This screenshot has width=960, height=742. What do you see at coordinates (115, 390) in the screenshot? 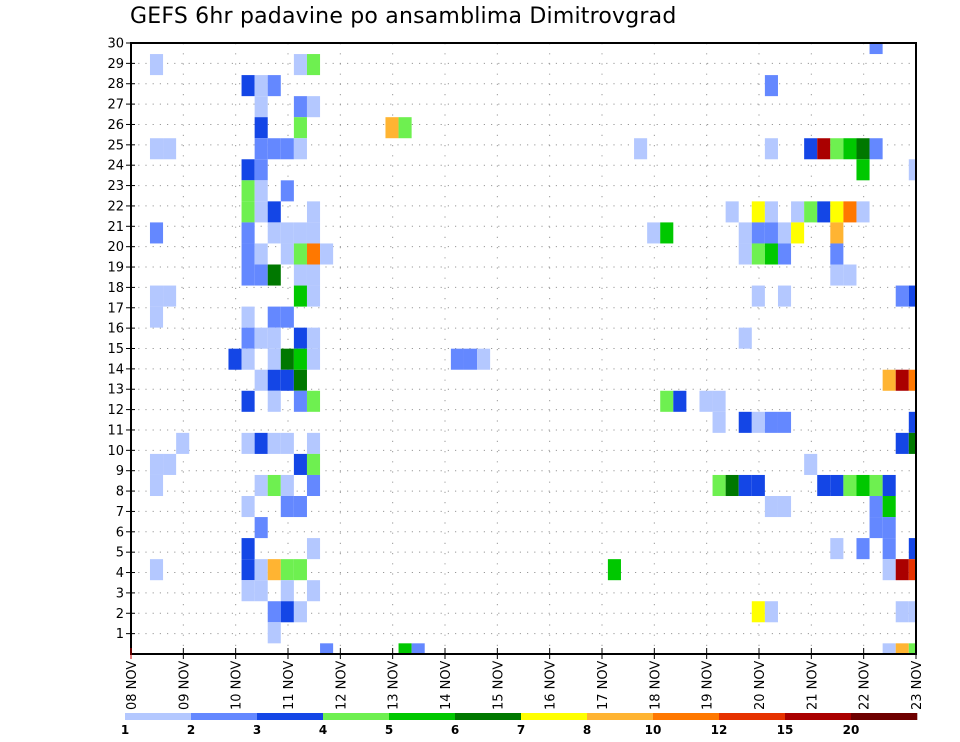
I see `y-tick-label: 13` at bounding box center [115, 390].